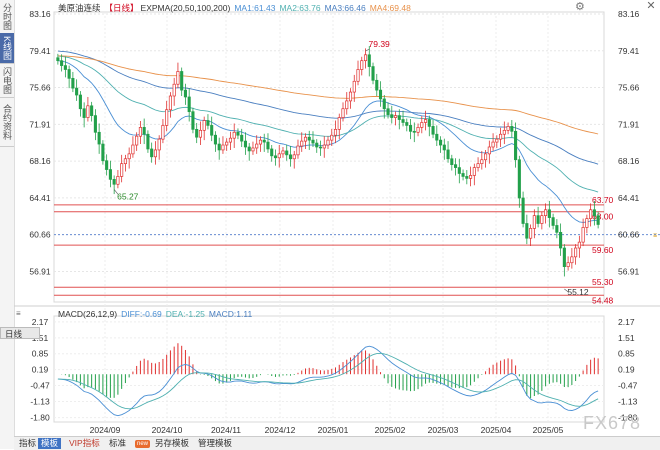  What do you see at coordinates (40, 370) in the screenshot?
I see `macd-axis-label-left: 0.19` at bounding box center [40, 370].